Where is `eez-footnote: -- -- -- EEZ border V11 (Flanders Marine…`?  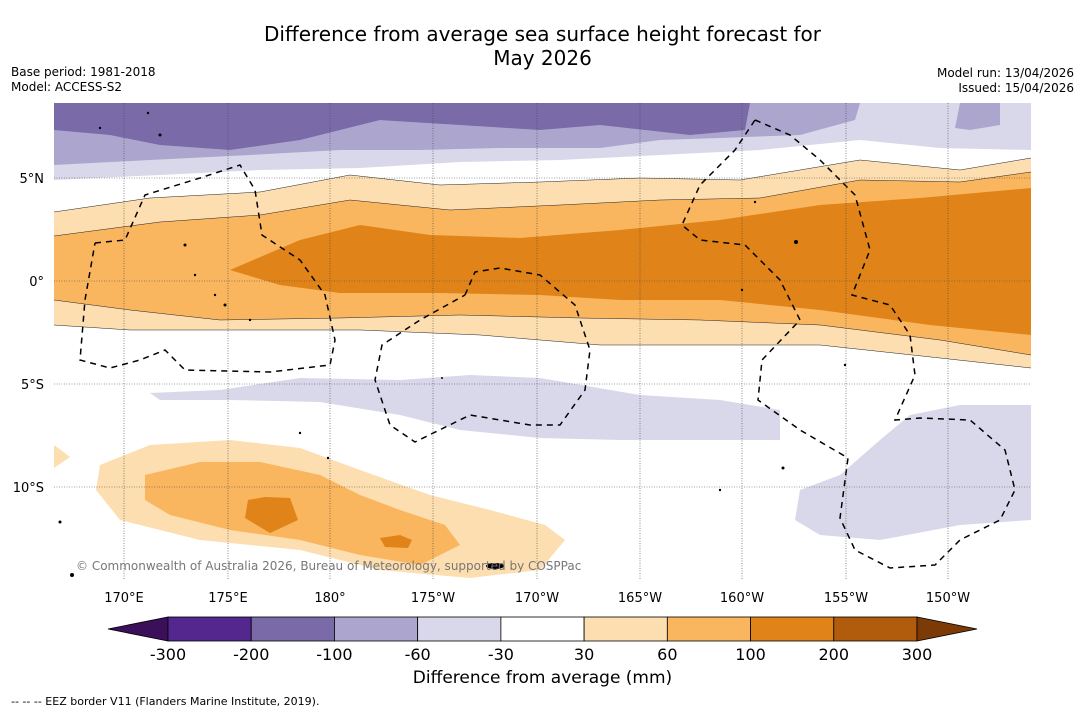 eez-footnote: -- -- -- EEZ border V11 (Flanders Marine… is located at coordinates (165, 701).